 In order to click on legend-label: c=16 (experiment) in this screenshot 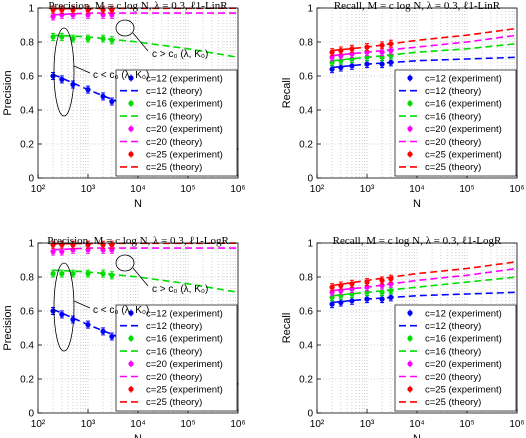, I will do `click(463, 104)`.